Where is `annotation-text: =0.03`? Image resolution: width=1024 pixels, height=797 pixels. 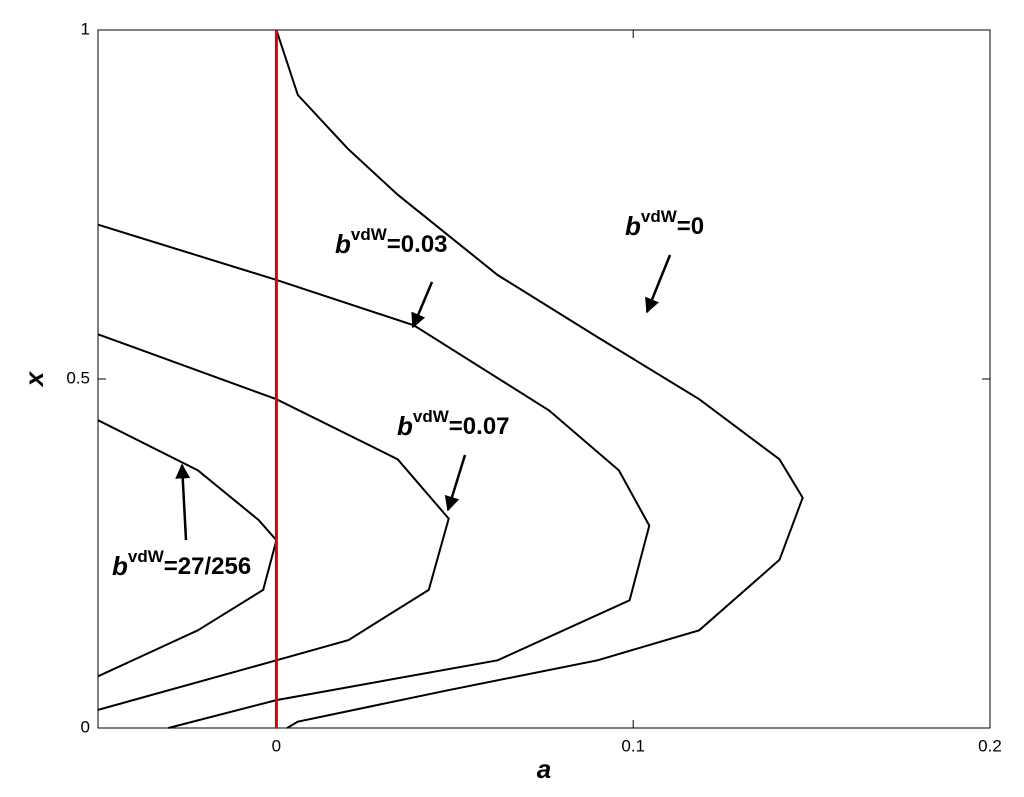
annotation-text: =0.03 is located at coordinates (417, 244).